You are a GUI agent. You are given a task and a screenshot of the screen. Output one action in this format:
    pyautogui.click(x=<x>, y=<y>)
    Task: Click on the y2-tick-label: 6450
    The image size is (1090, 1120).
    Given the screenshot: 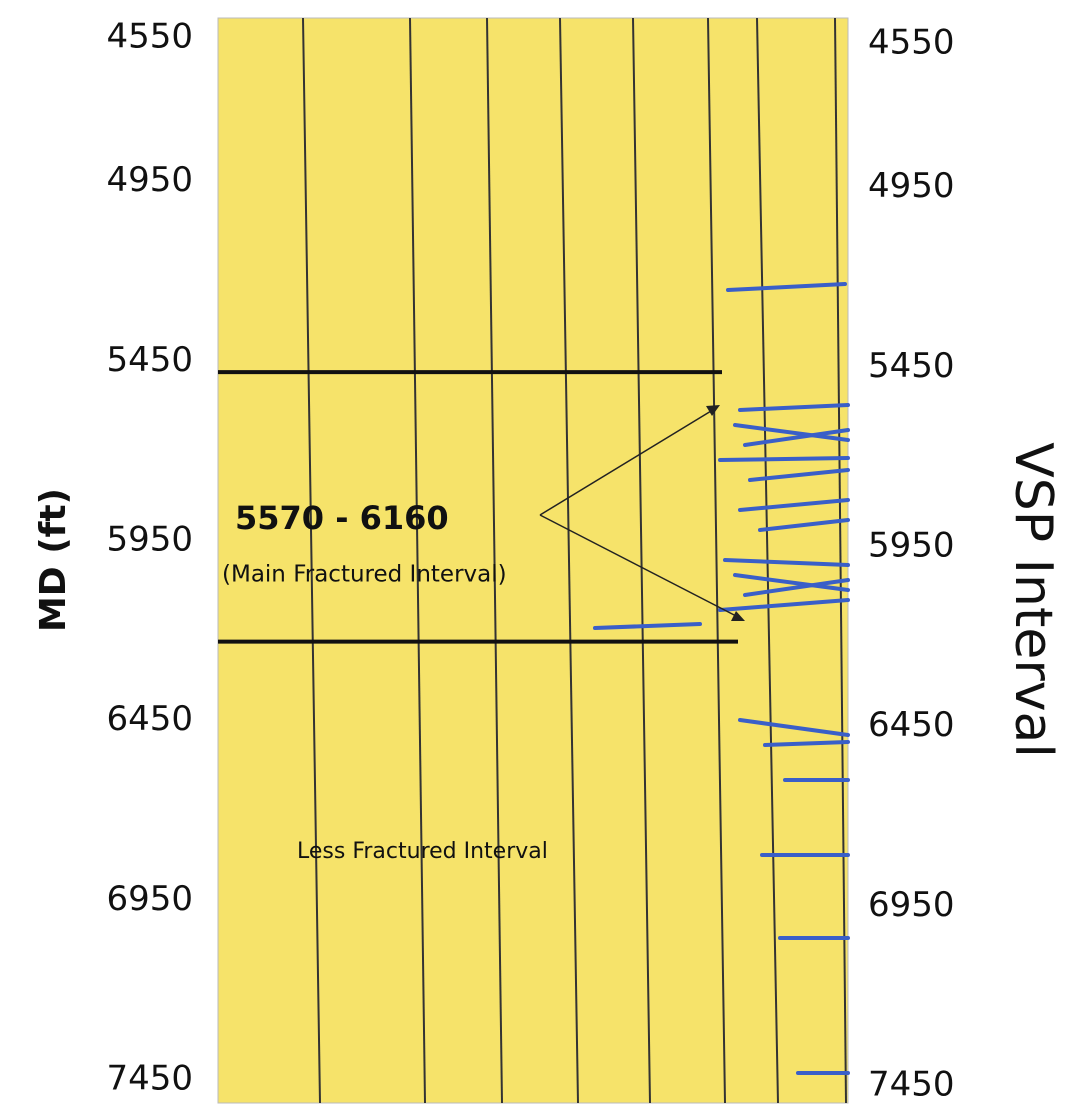 What is the action you would take?
    pyautogui.click(x=911, y=725)
    